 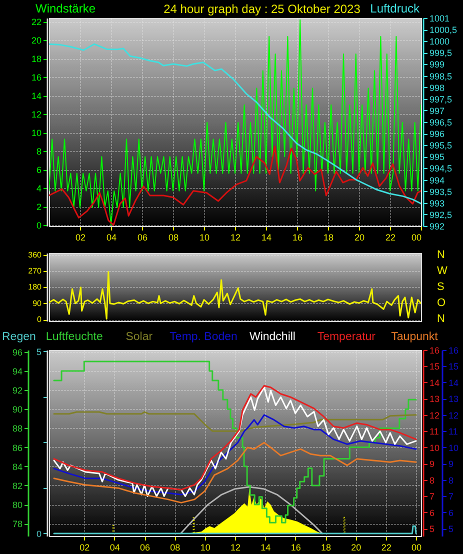 I want to click on y3-tick-label: 11, so click(x=453, y=431).